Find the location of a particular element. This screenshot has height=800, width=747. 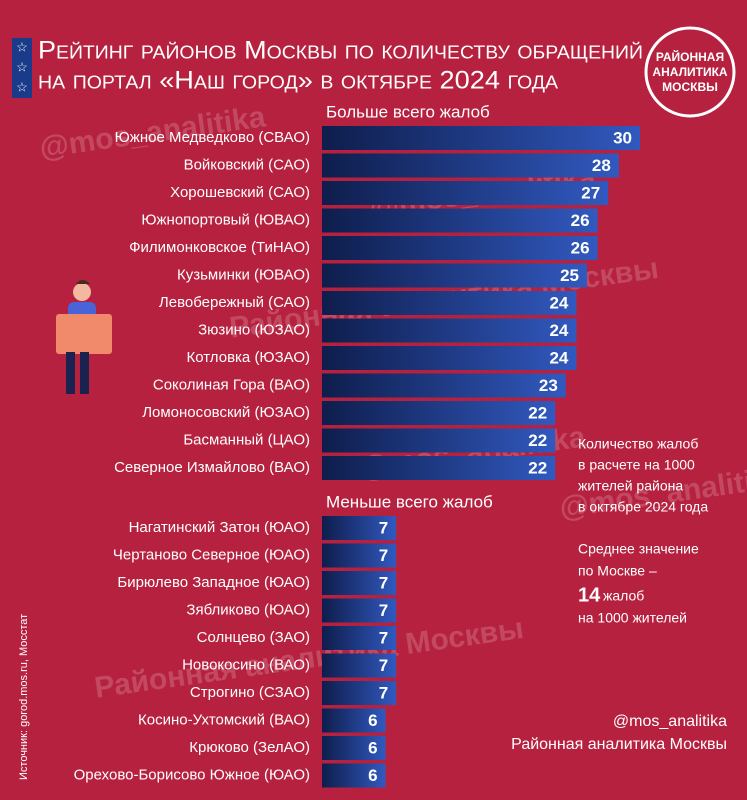

person-icon is located at coordinates (84, 337).